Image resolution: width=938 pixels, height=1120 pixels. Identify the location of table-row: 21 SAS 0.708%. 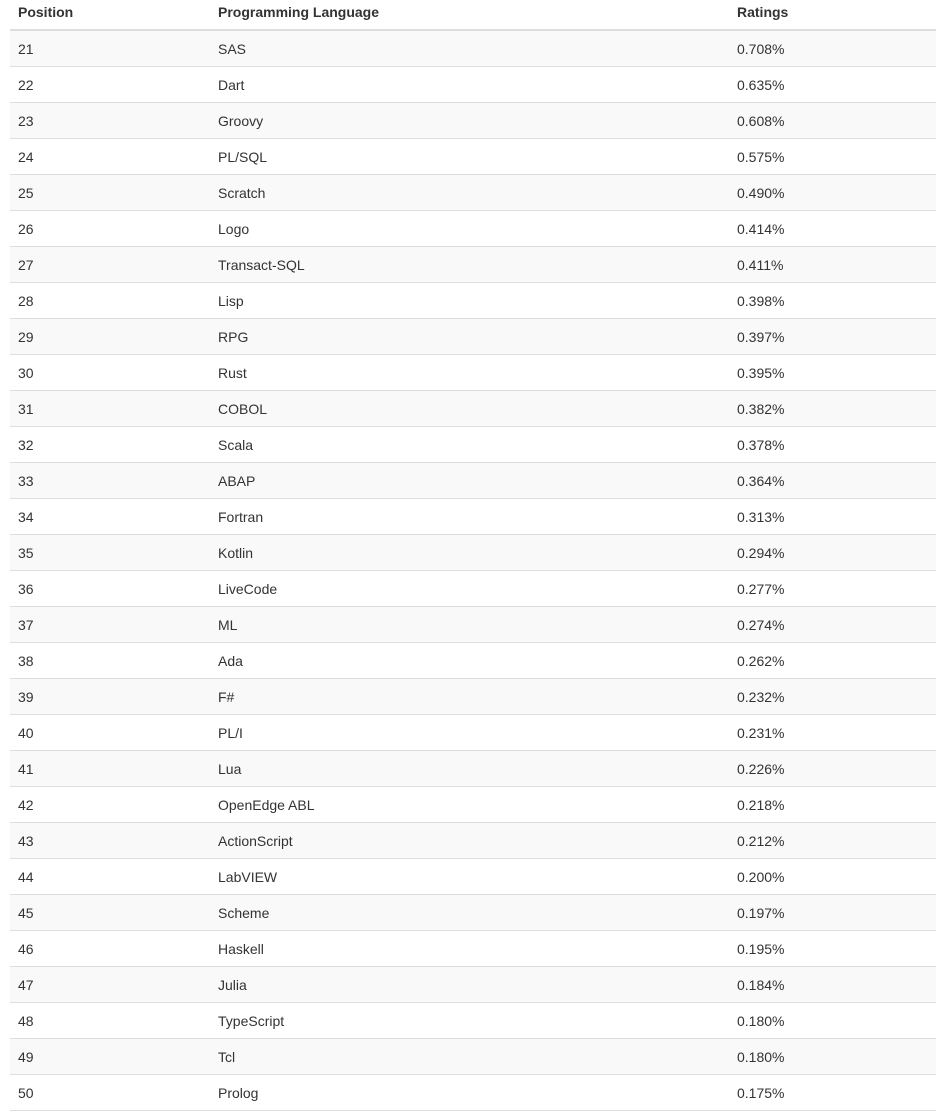
(473, 48).